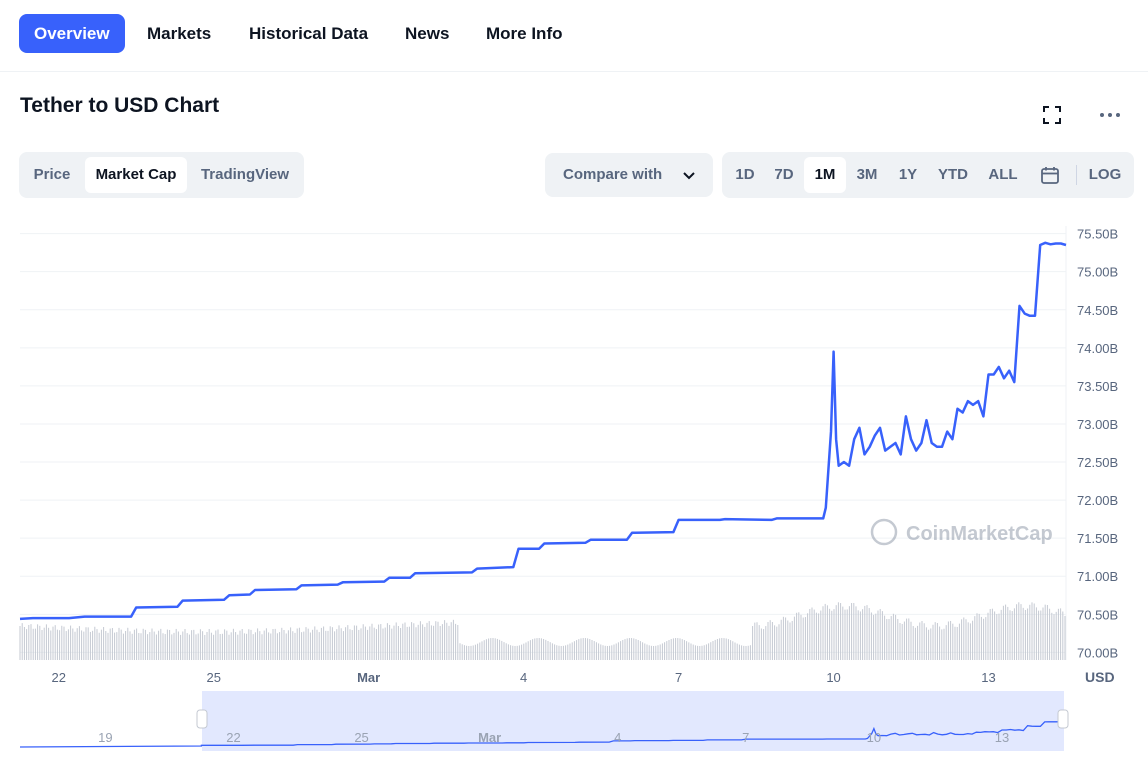  I want to click on x-tick-label: 25, so click(213, 677).